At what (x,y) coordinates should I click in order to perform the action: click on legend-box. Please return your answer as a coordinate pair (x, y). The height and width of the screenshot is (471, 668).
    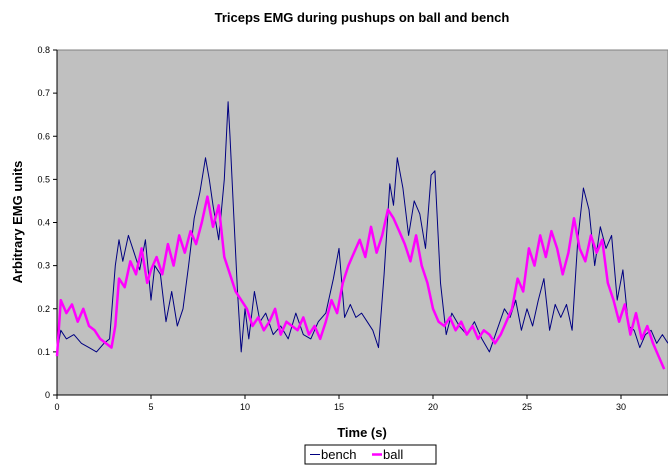
    Looking at the image, I should click on (370, 454).